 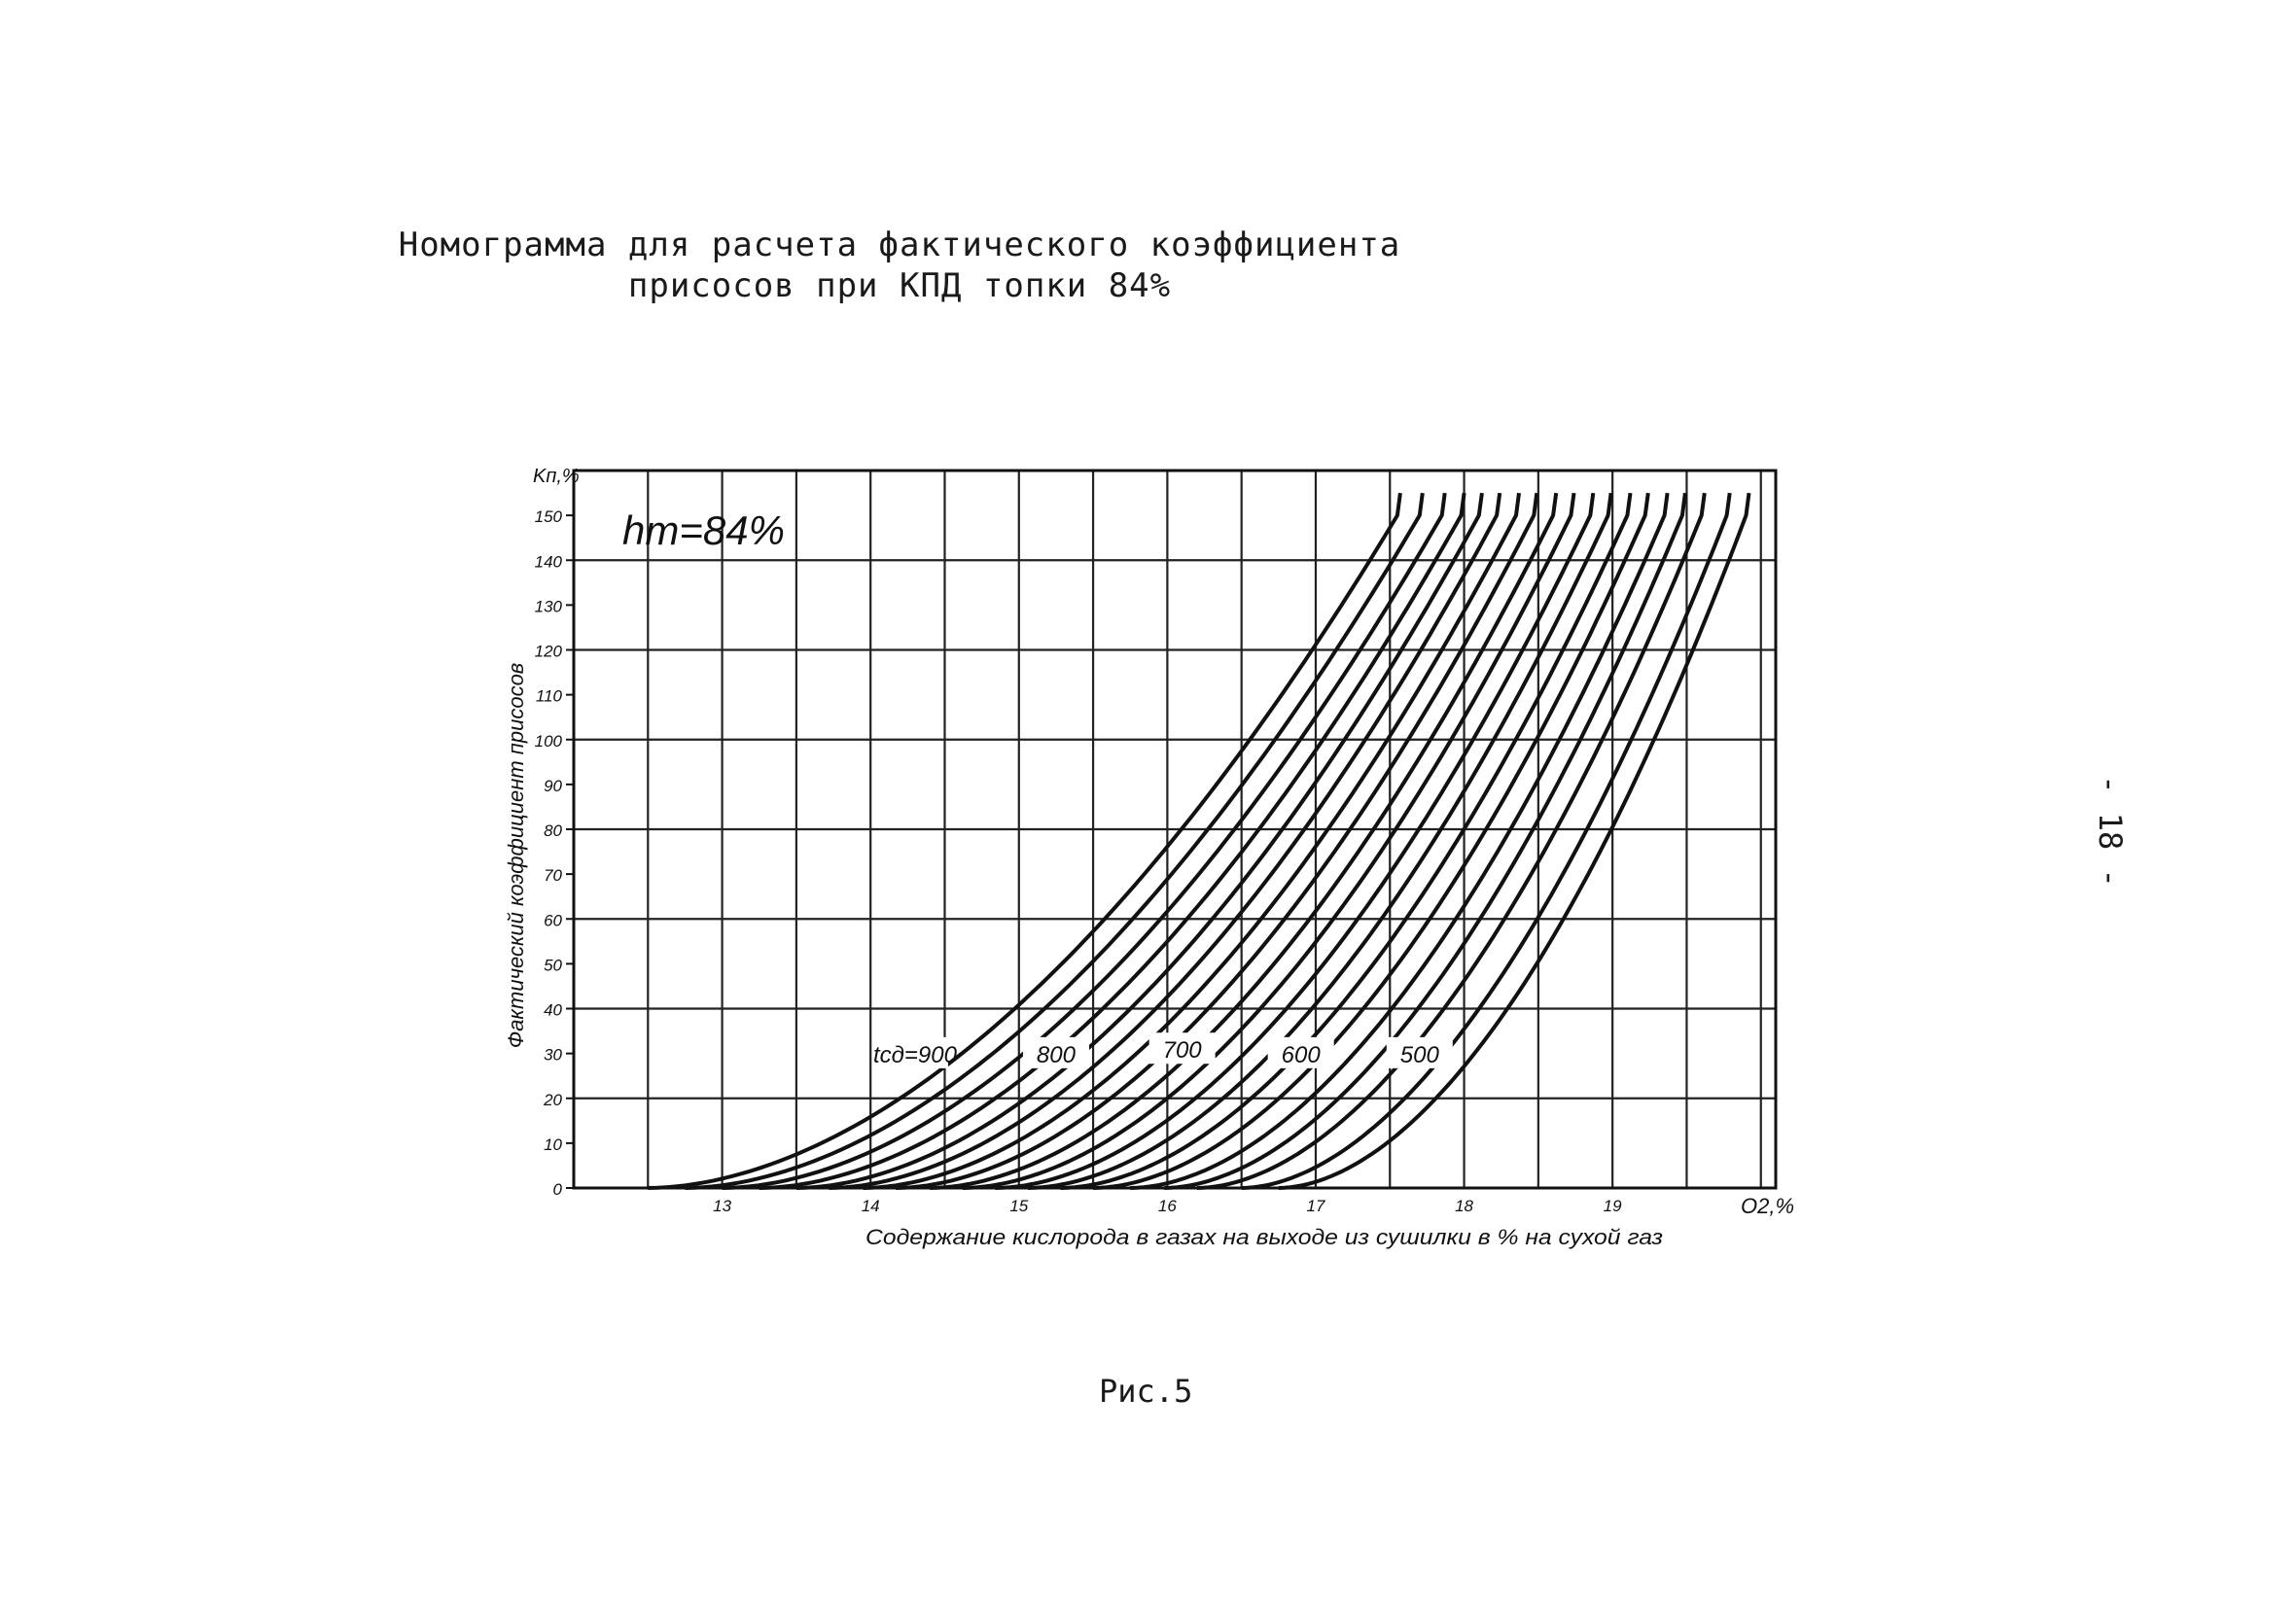 What do you see at coordinates (1146, 1391) in the screenshot?
I see `figure-caption: Рис.5` at bounding box center [1146, 1391].